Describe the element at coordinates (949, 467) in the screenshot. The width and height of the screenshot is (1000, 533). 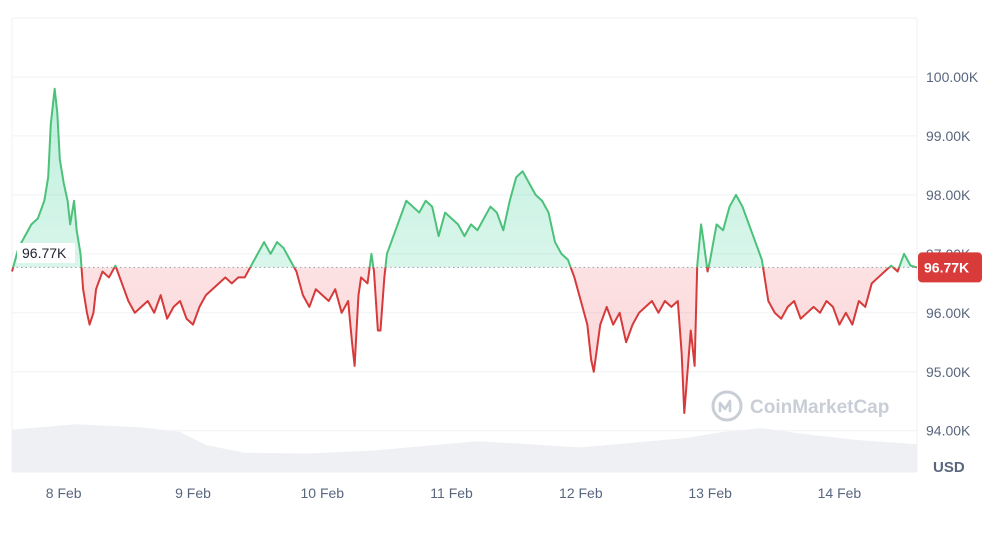
I see `currency-unit-label: USD` at that location.